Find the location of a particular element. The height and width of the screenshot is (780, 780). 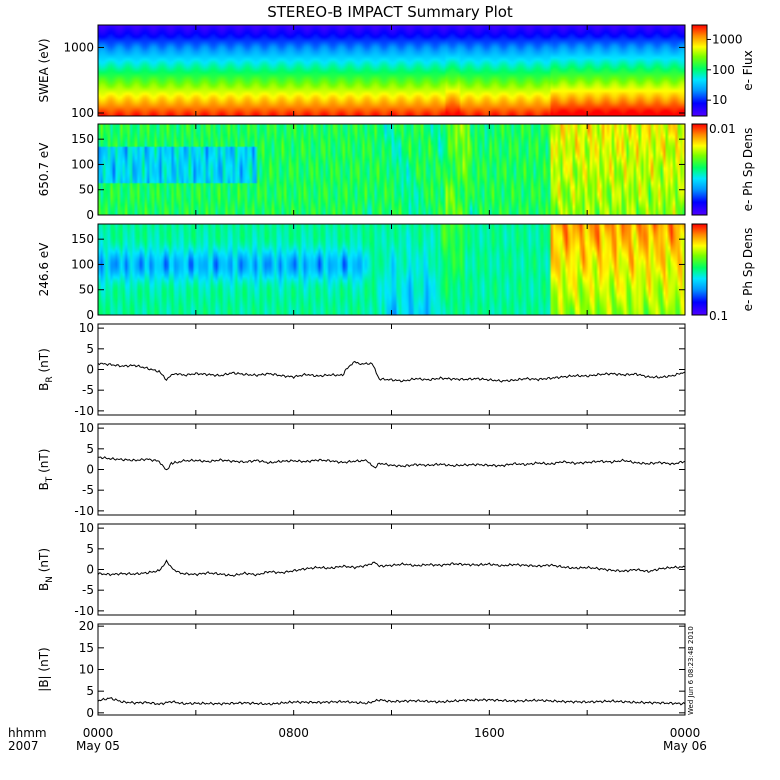

pad650-colorbar-label: e- Ph Sp Dens is located at coordinates (748, 170).